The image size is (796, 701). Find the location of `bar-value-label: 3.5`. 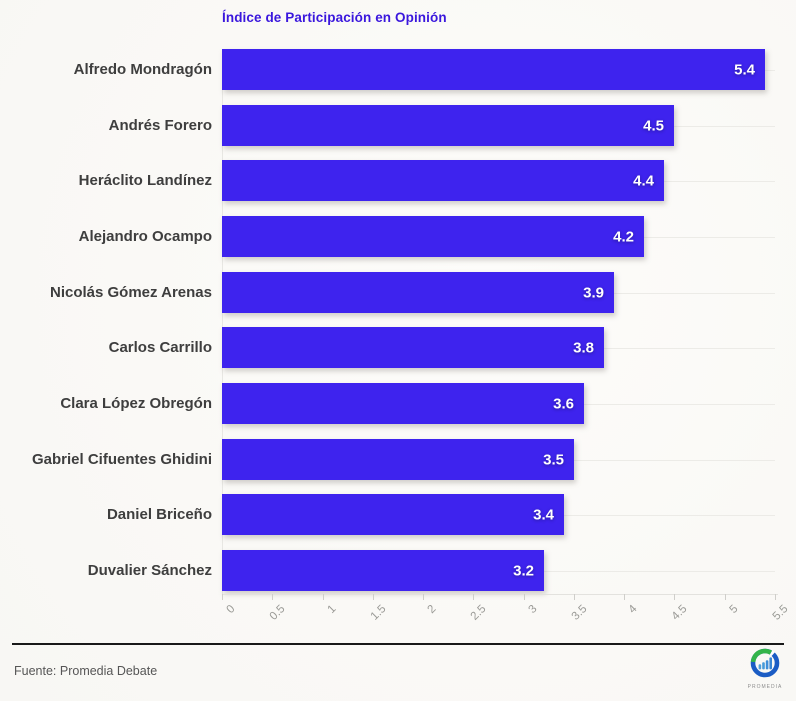

bar-value-label: 3.5 is located at coordinates (553, 459).